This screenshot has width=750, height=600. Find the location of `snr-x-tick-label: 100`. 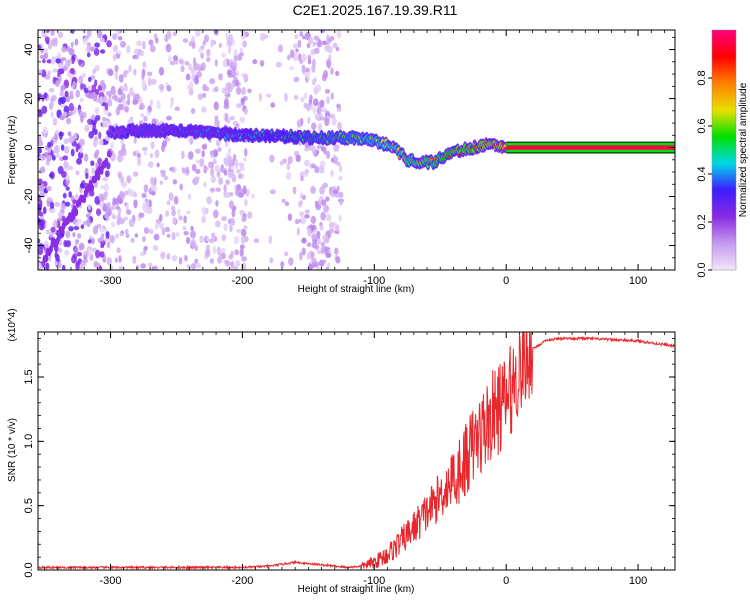

snr-x-tick-label: 100 is located at coordinates (638, 581).